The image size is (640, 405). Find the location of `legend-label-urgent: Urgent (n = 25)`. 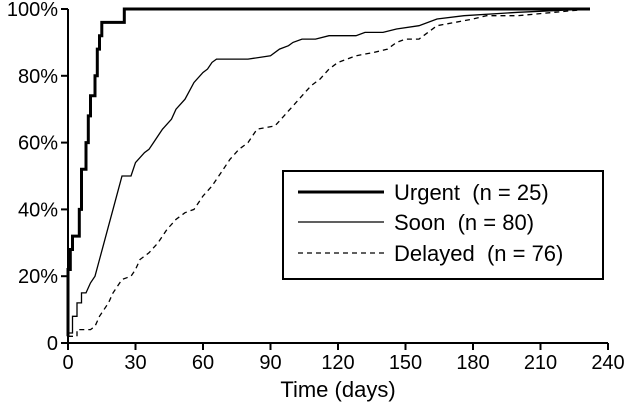

legend-label-urgent: Urgent (n = 25) is located at coordinates (471, 192).